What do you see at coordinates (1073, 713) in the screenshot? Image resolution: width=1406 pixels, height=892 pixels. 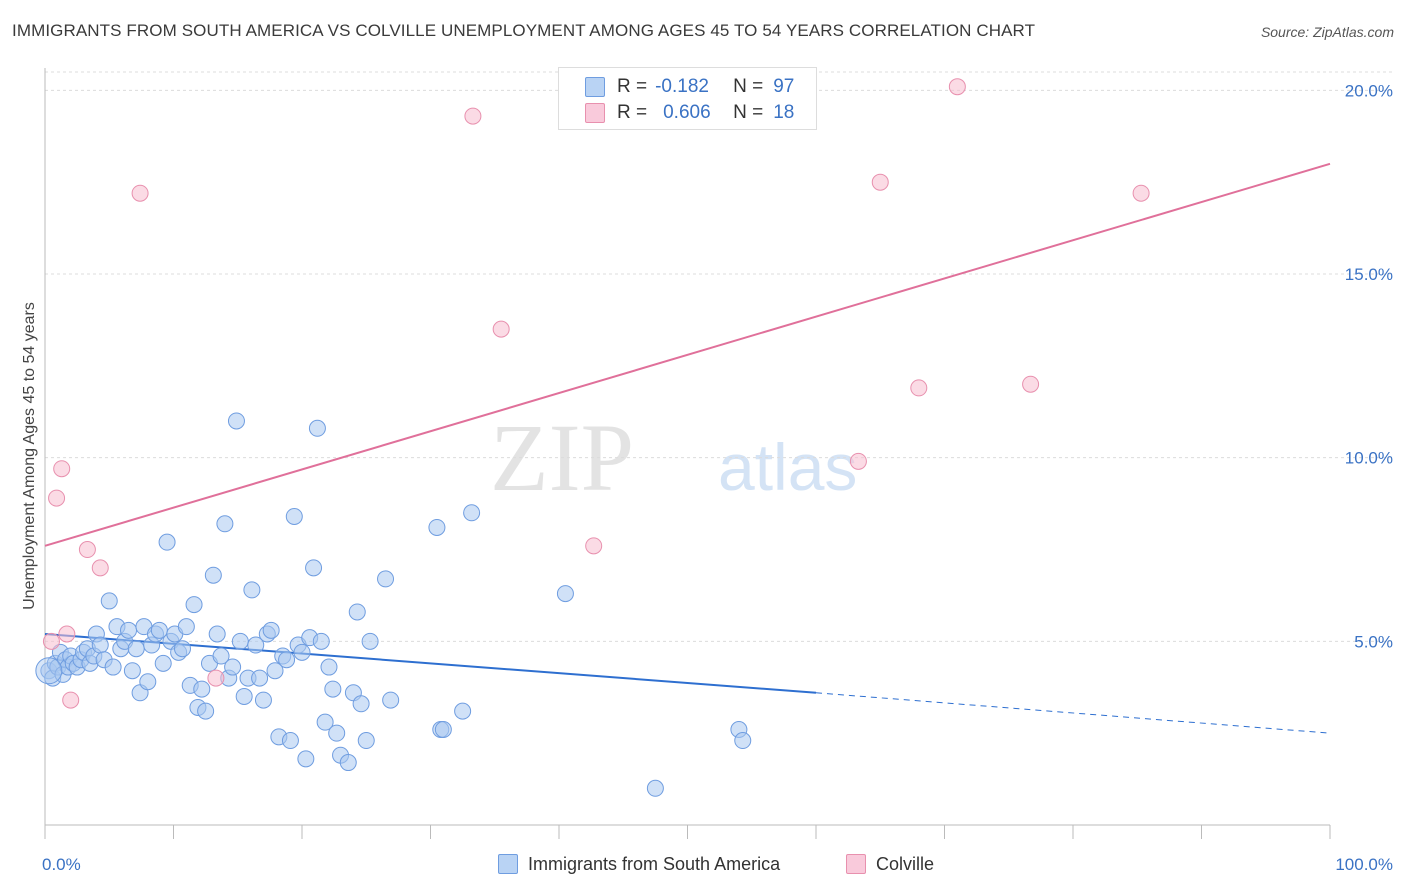 I see `trend-line-south-america-extension` at bounding box center [1073, 713].